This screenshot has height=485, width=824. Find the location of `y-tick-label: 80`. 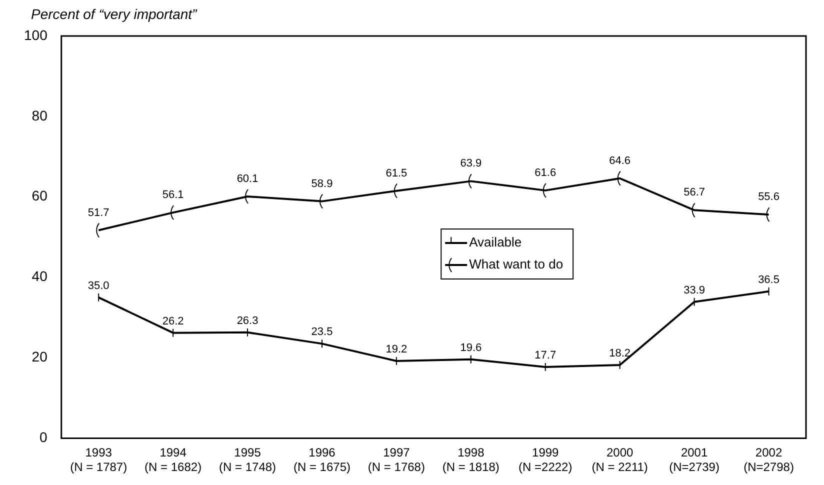

y-tick-label: 80 is located at coordinates (40, 115).